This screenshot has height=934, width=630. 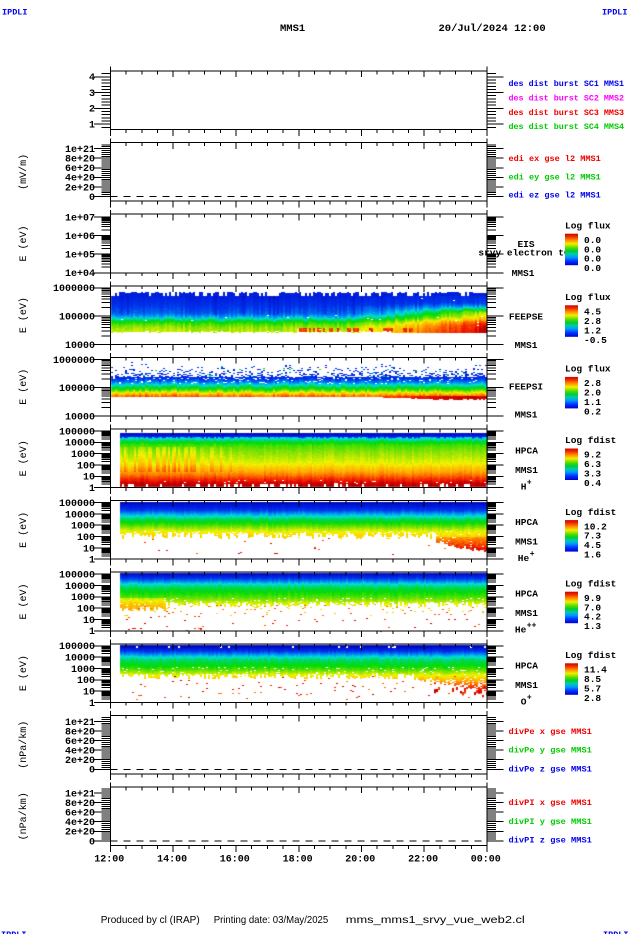 I want to click on svg-text: 14:00, so click(x=172, y=860).